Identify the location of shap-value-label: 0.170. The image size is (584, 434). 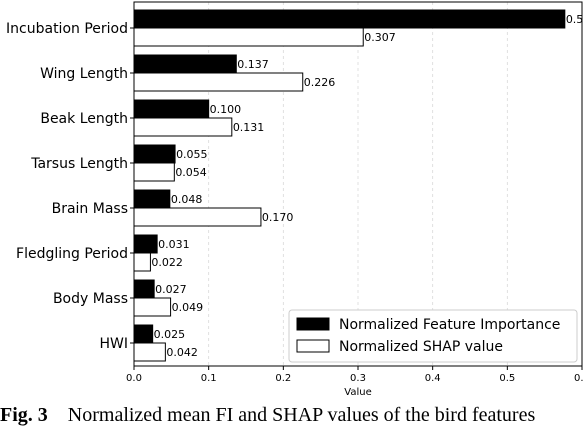
(278, 217).